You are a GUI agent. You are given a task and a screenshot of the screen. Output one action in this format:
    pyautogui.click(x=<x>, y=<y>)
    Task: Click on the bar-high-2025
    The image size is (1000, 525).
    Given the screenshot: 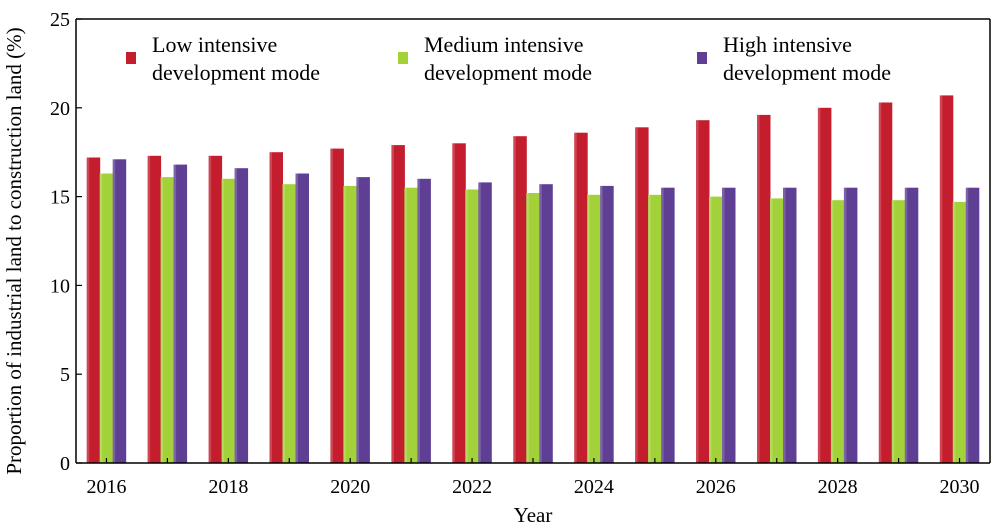 What is the action you would take?
    pyautogui.click(x=668, y=325)
    